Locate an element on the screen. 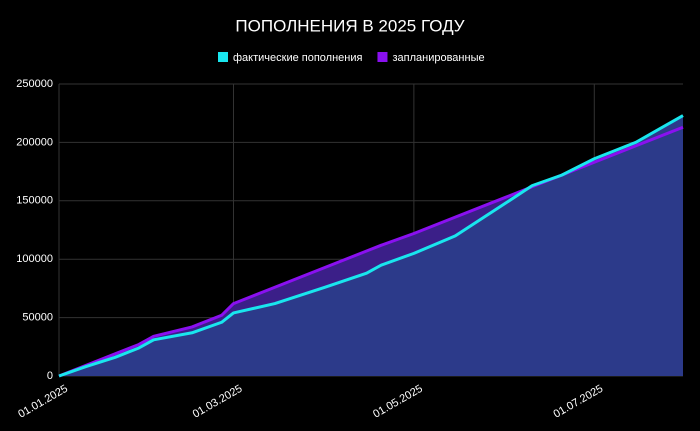 The height and width of the screenshot is (431, 700). y-tick-label: 250000 is located at coordinates (34, 84).